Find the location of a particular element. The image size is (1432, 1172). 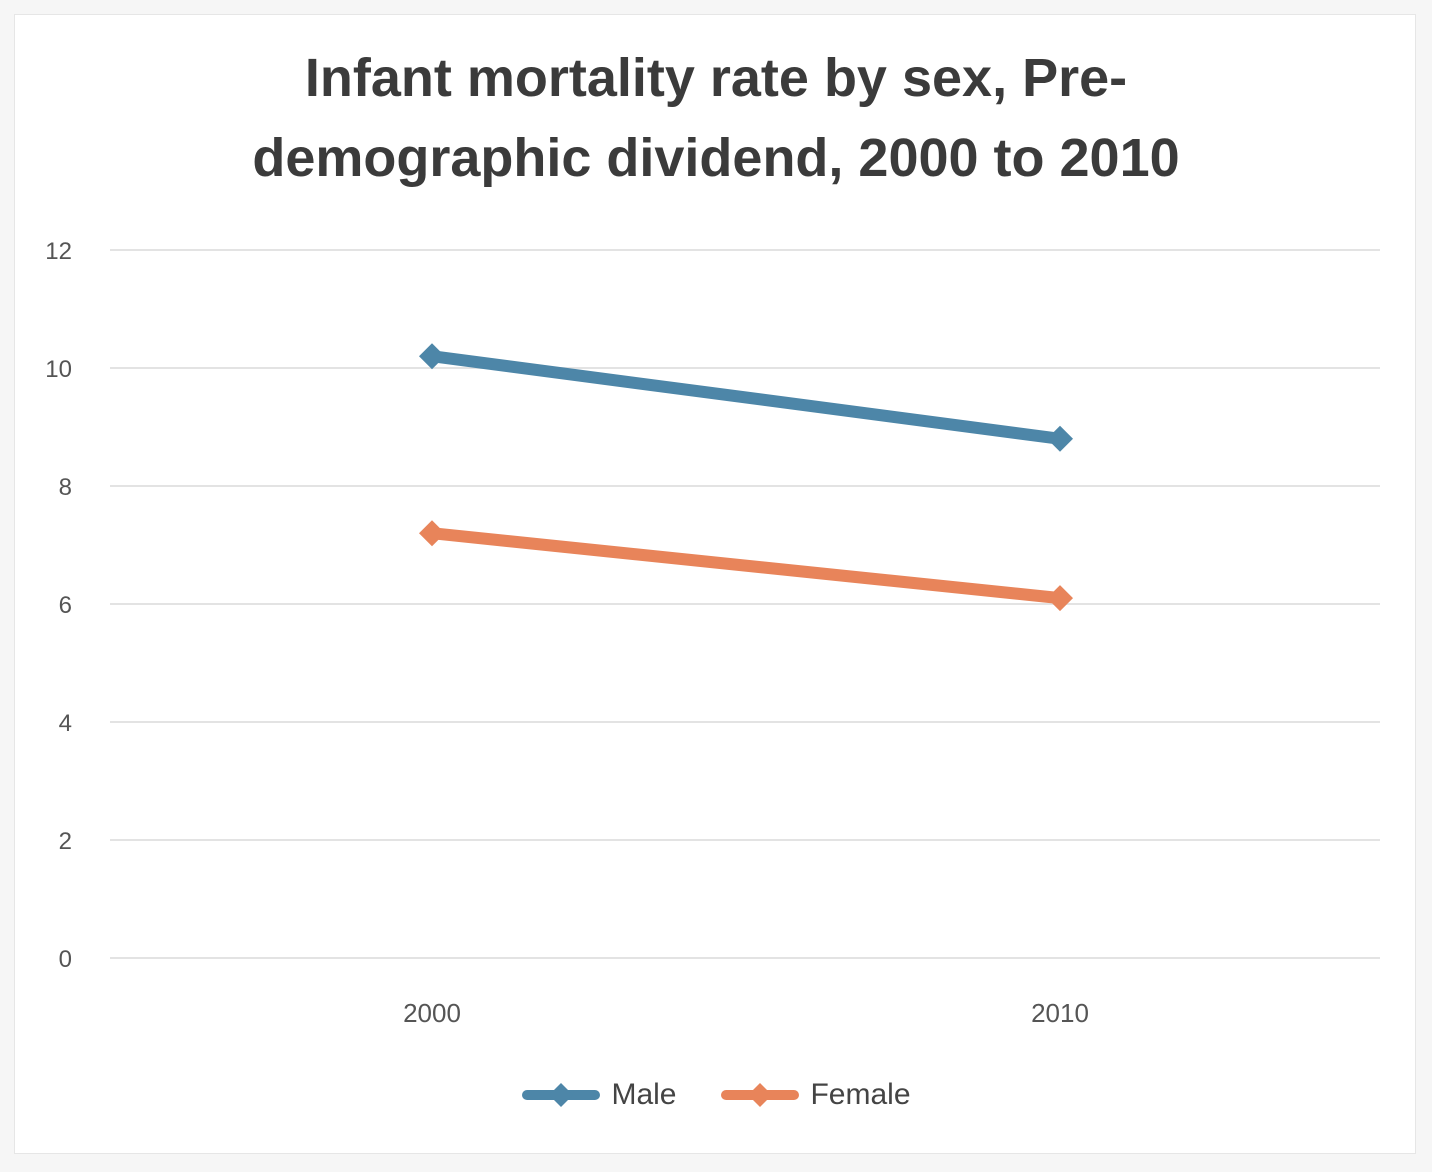

legend-item-male: Male is located at coordinates (598, 1095).